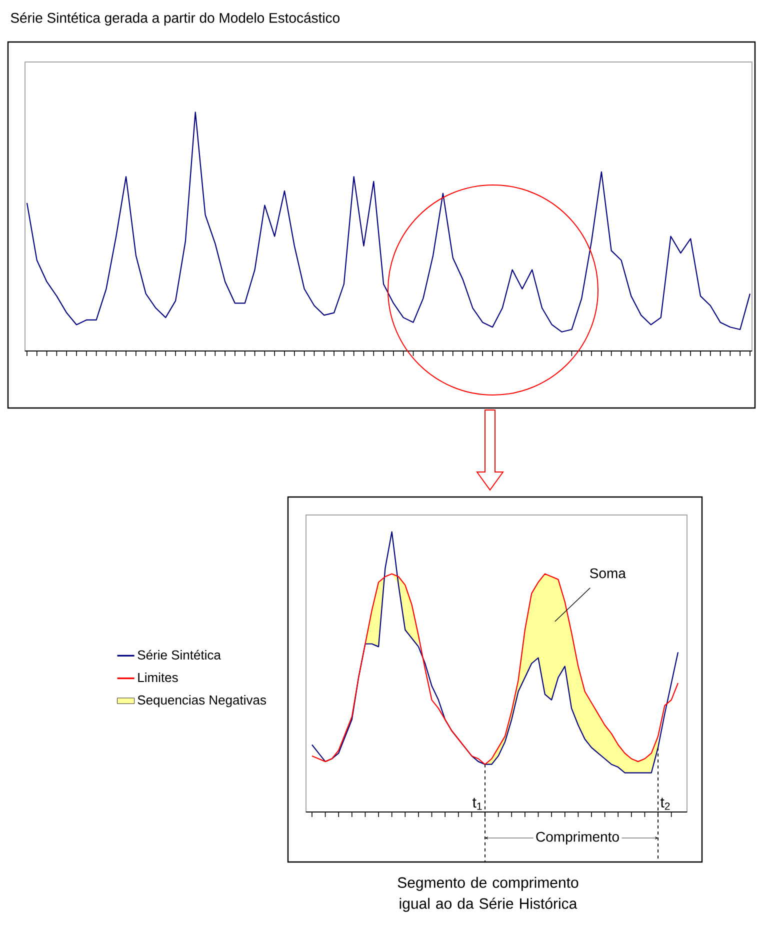 This screenshot has height=927, width=757. I want to click on legend-label: Limites, so click(158, 677).